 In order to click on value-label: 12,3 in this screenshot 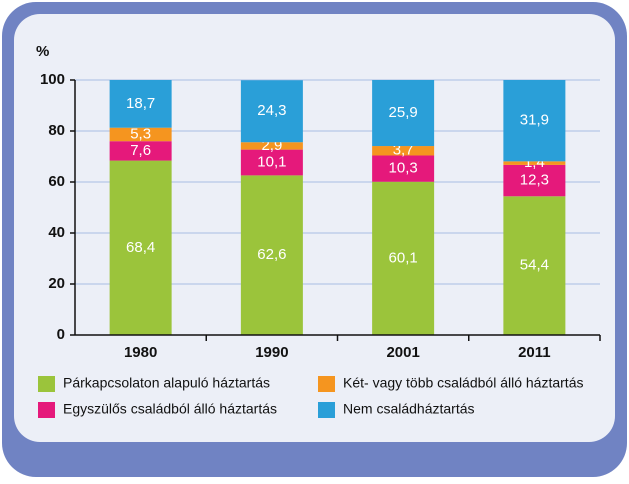, I will do `click(534, 180)`.